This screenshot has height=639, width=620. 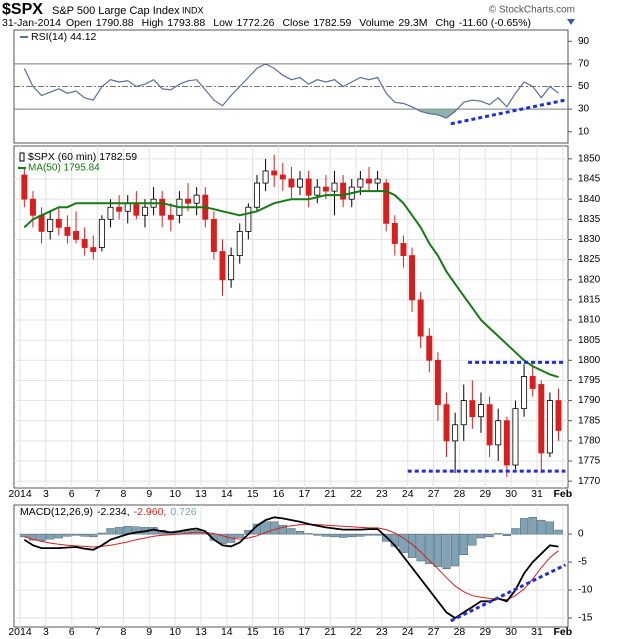 I want to click on macd-line, so click(x=291, y=568).